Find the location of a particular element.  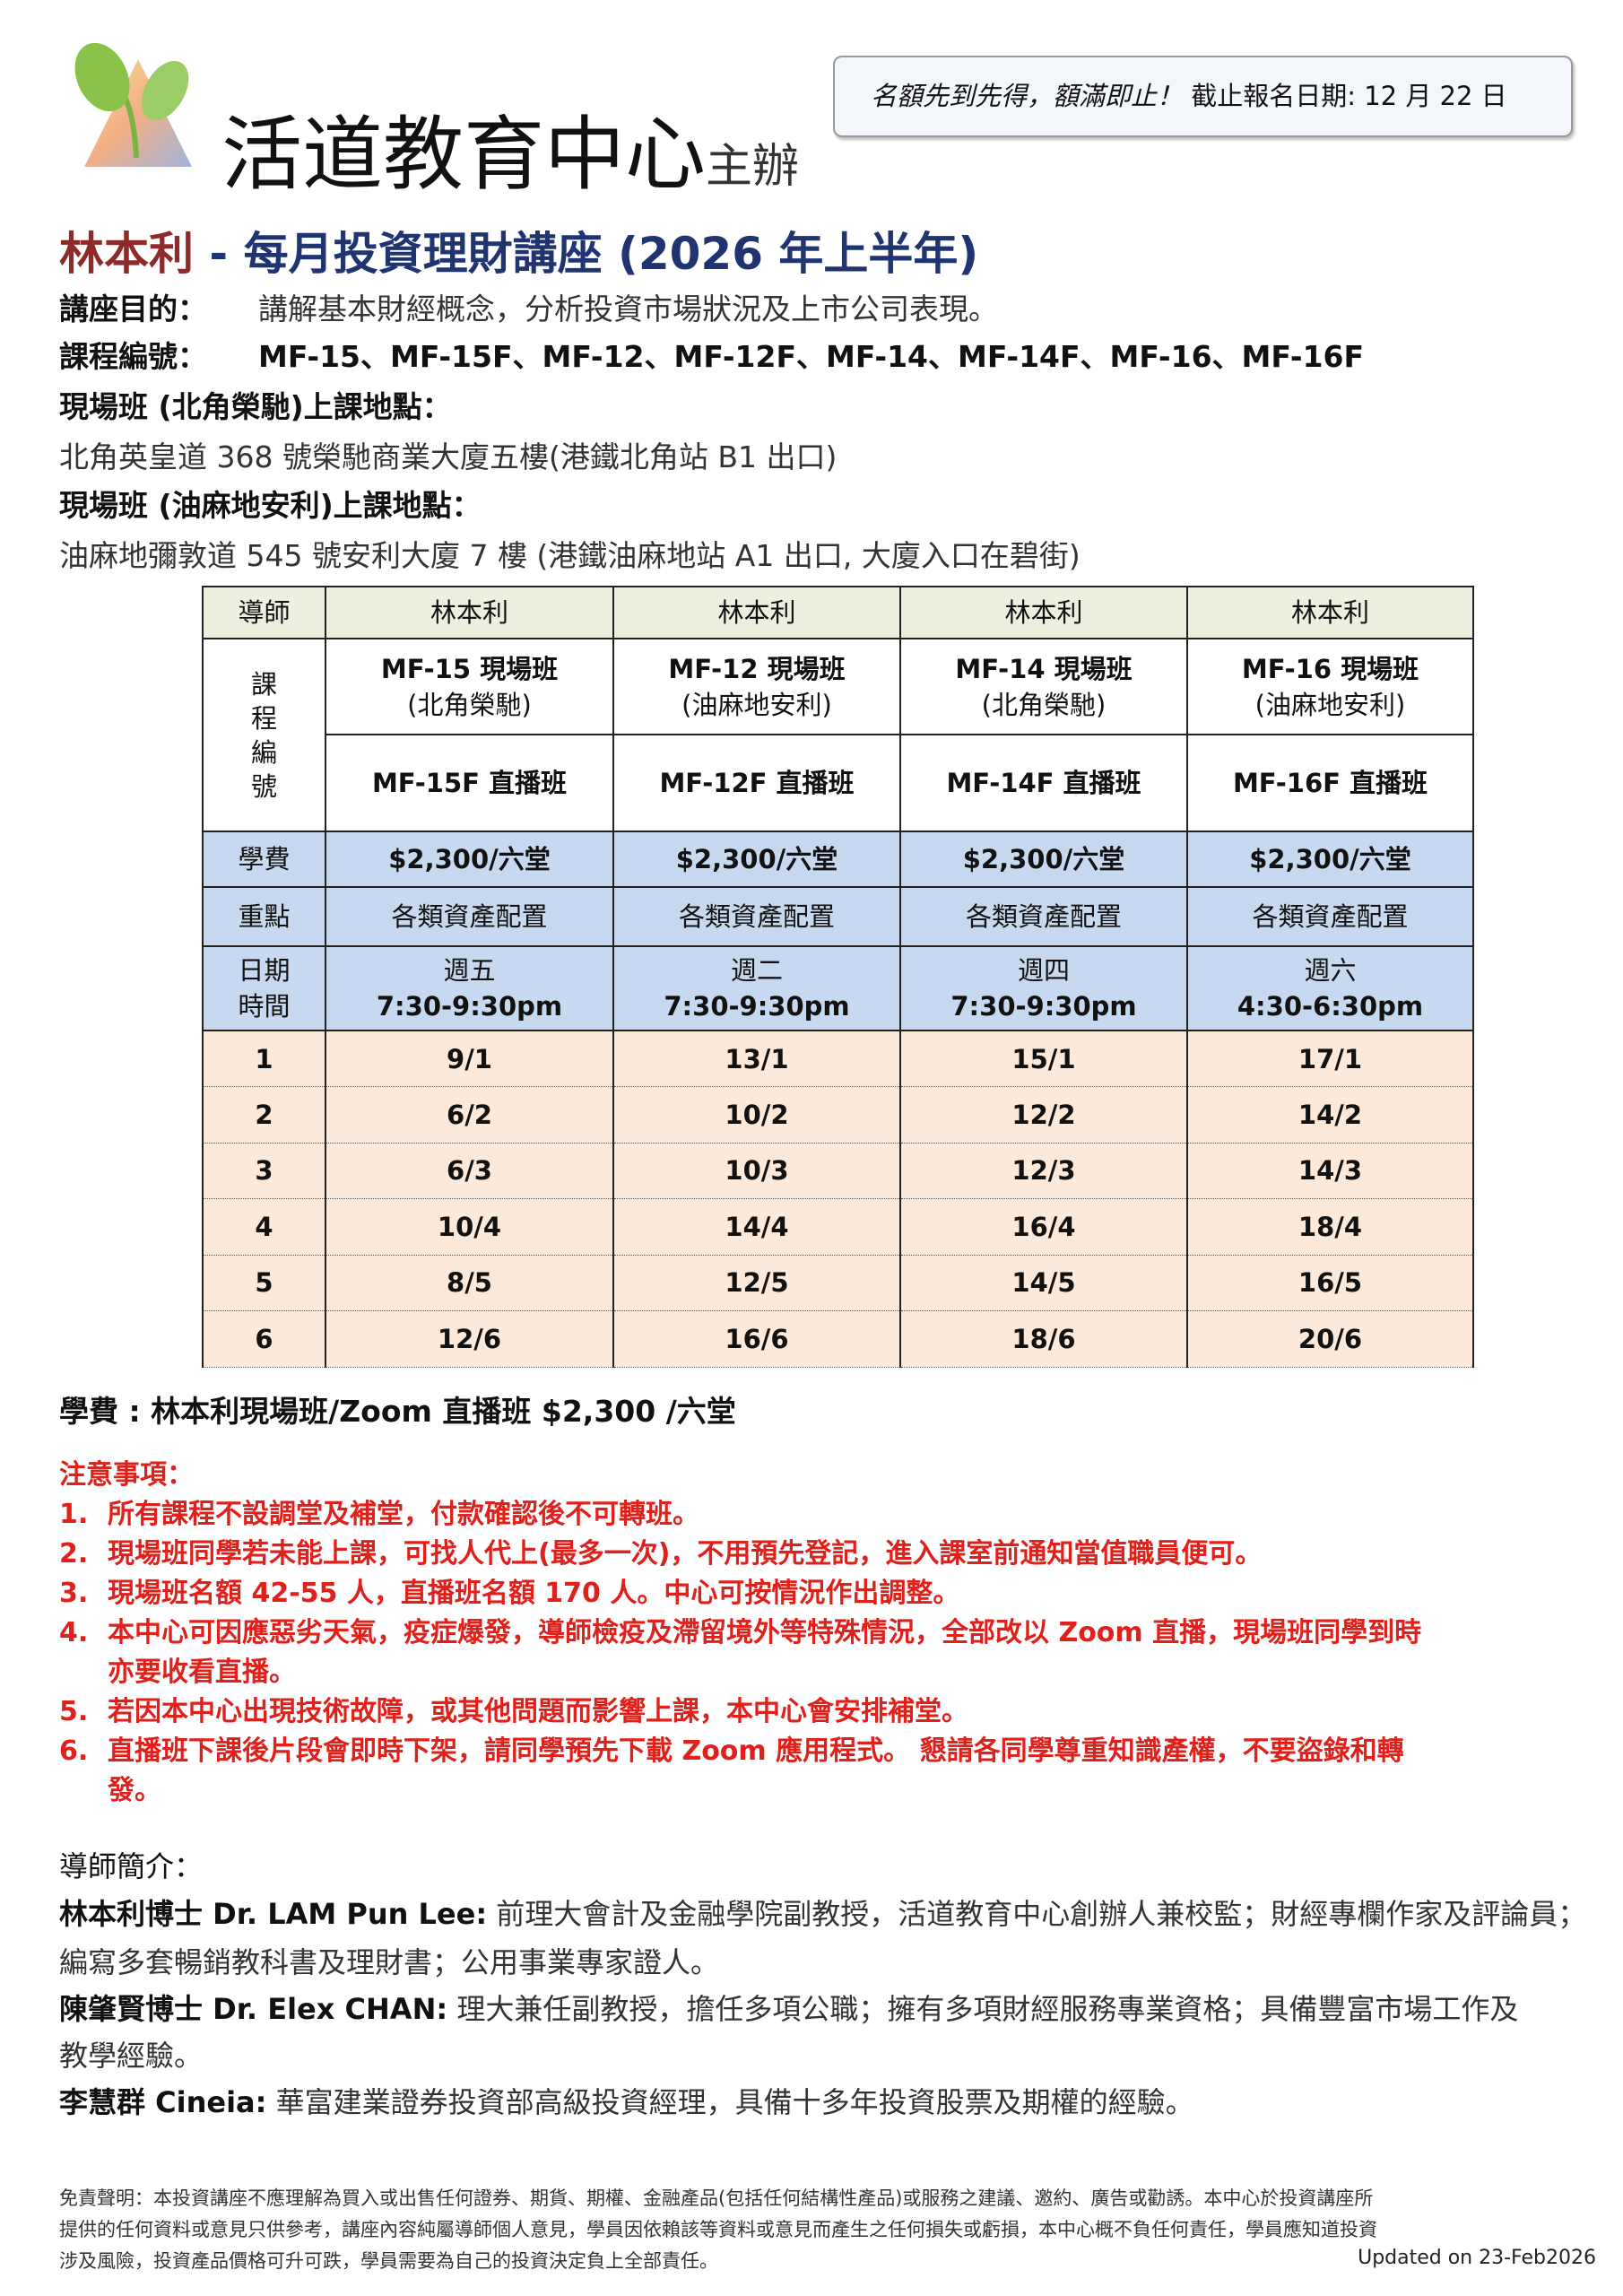

session-row: 2 6/2 10/2 12/2 14/2 is located at coordinates (838, 1115).